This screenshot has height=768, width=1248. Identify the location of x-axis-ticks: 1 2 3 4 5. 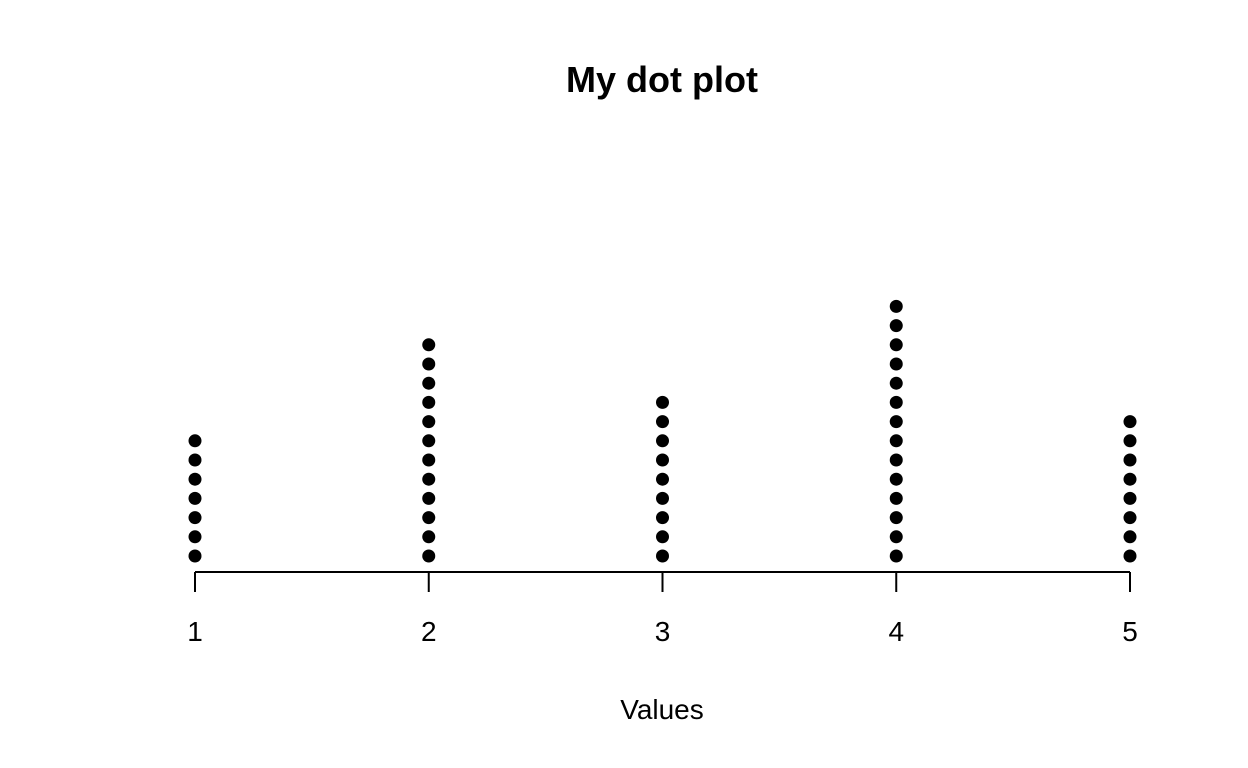
(662, 609).